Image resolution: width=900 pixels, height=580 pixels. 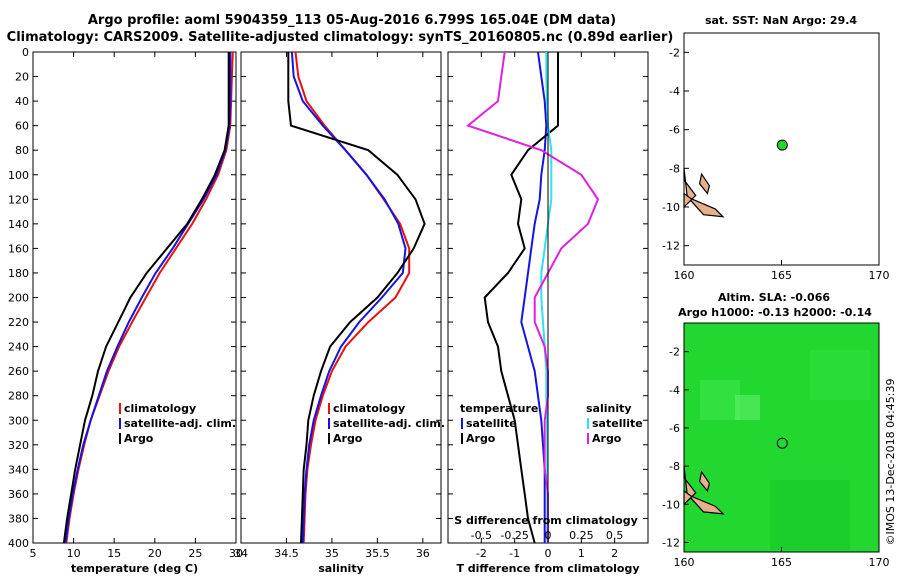 What do you see at coordinates (18, 543) in the screenshot?
I see `depth-tick-label: 400` at bounding box center [18, 543].